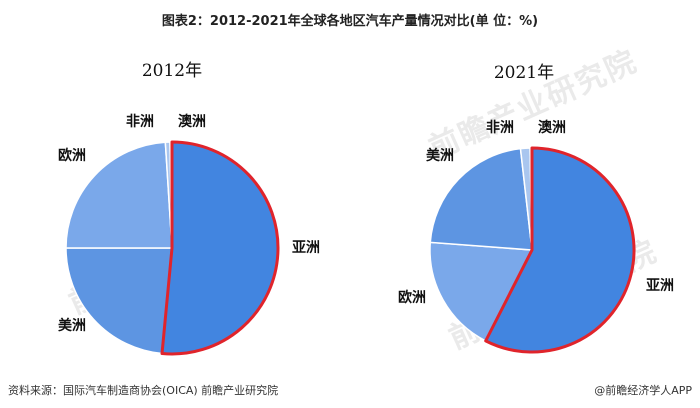 This screenshot has height=408, width=700. I want to click on pie-title: 2021年, so click(524, 73).